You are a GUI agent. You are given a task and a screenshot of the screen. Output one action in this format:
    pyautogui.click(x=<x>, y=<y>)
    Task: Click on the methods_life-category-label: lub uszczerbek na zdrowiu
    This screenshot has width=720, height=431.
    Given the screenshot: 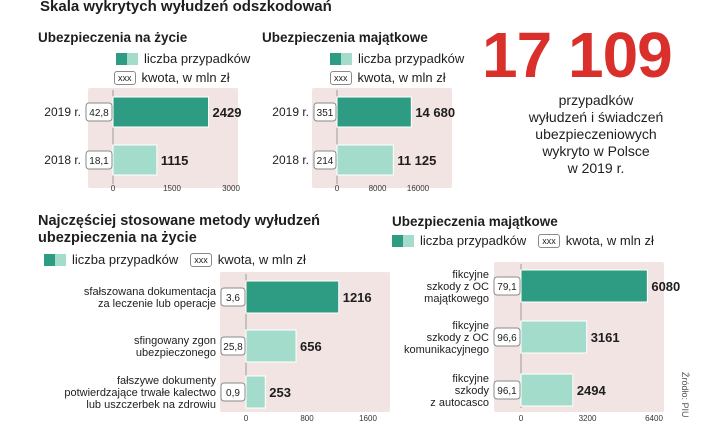 What is the action you would take?
    pyautogui.click(x=151, y=405)
    